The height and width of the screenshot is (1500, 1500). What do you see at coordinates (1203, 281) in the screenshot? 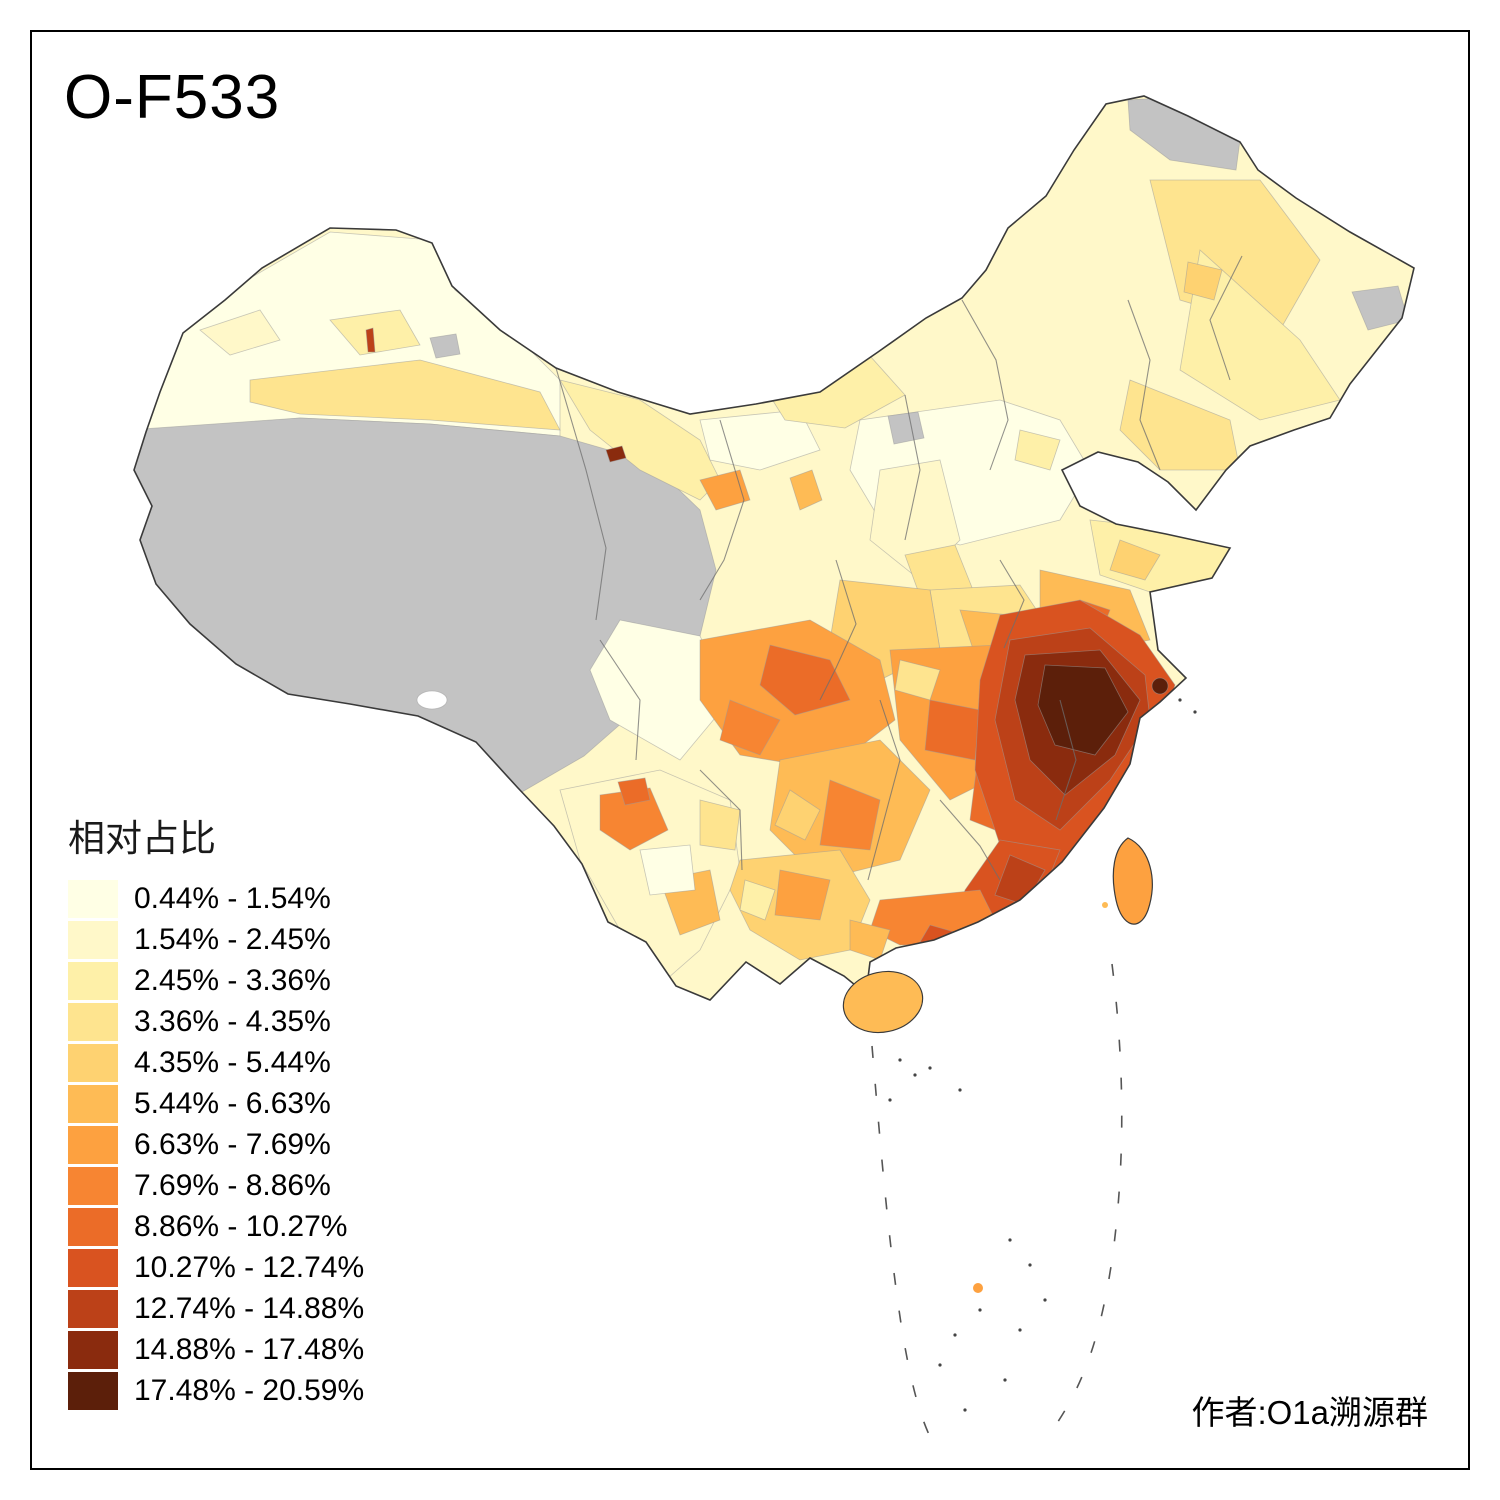
I see `region-ne-darker-spot` at bounding box center [1203, 281].